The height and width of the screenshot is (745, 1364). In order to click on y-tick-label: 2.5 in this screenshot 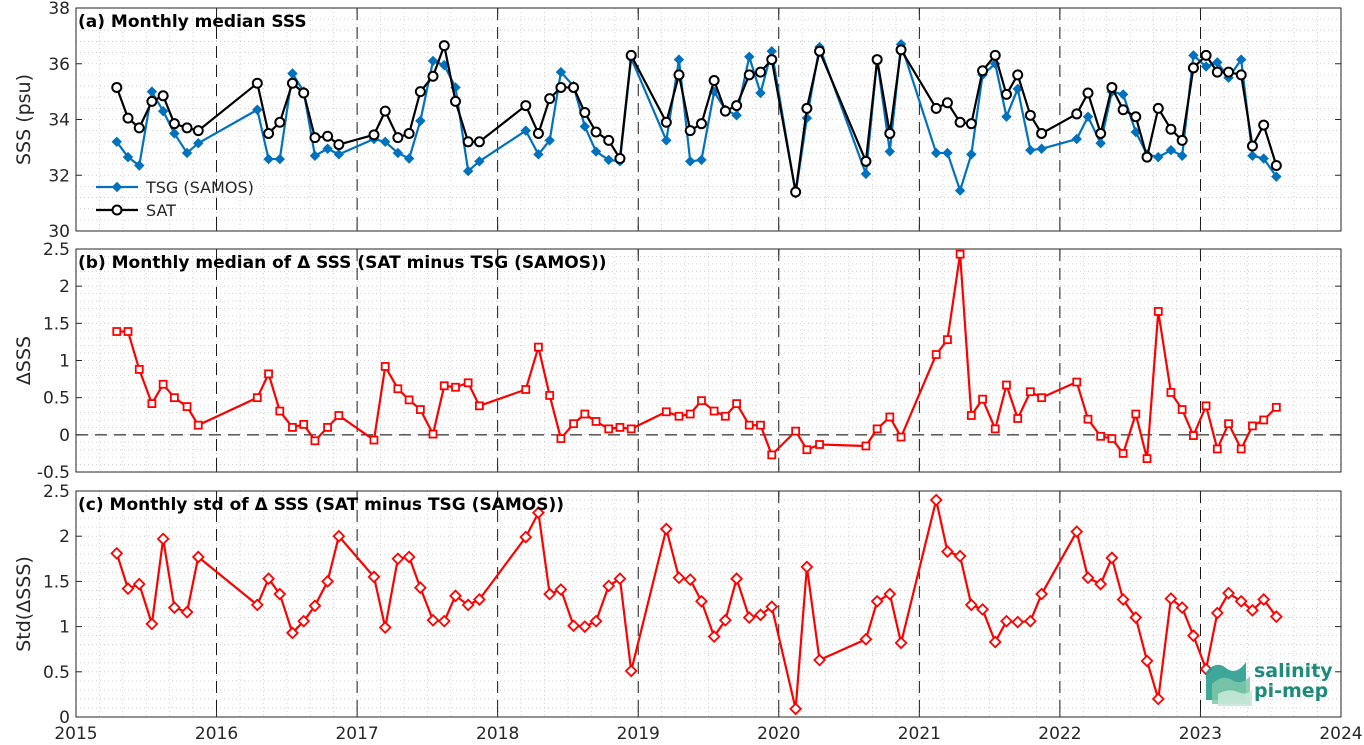, I will do `click(56, 492)`.